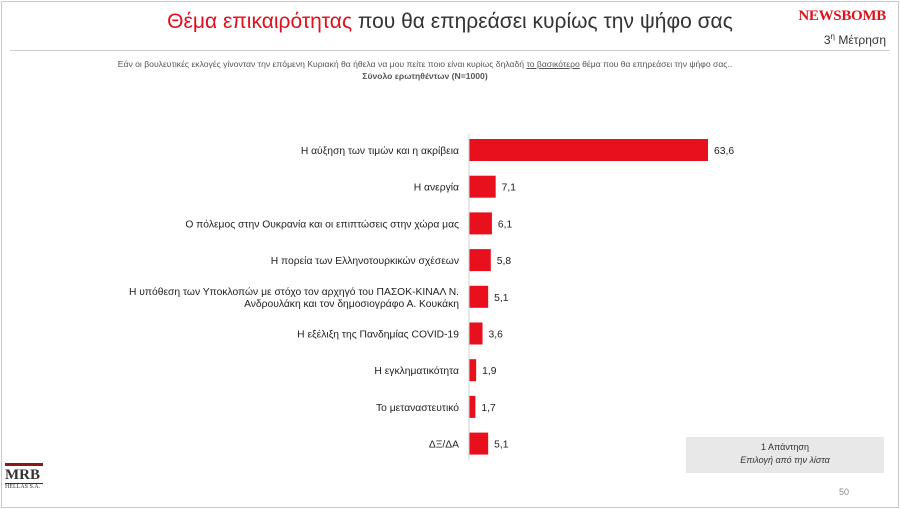 The image size is (900, 509). I want to click on value-label-1: 63,6, so click(724, 151).